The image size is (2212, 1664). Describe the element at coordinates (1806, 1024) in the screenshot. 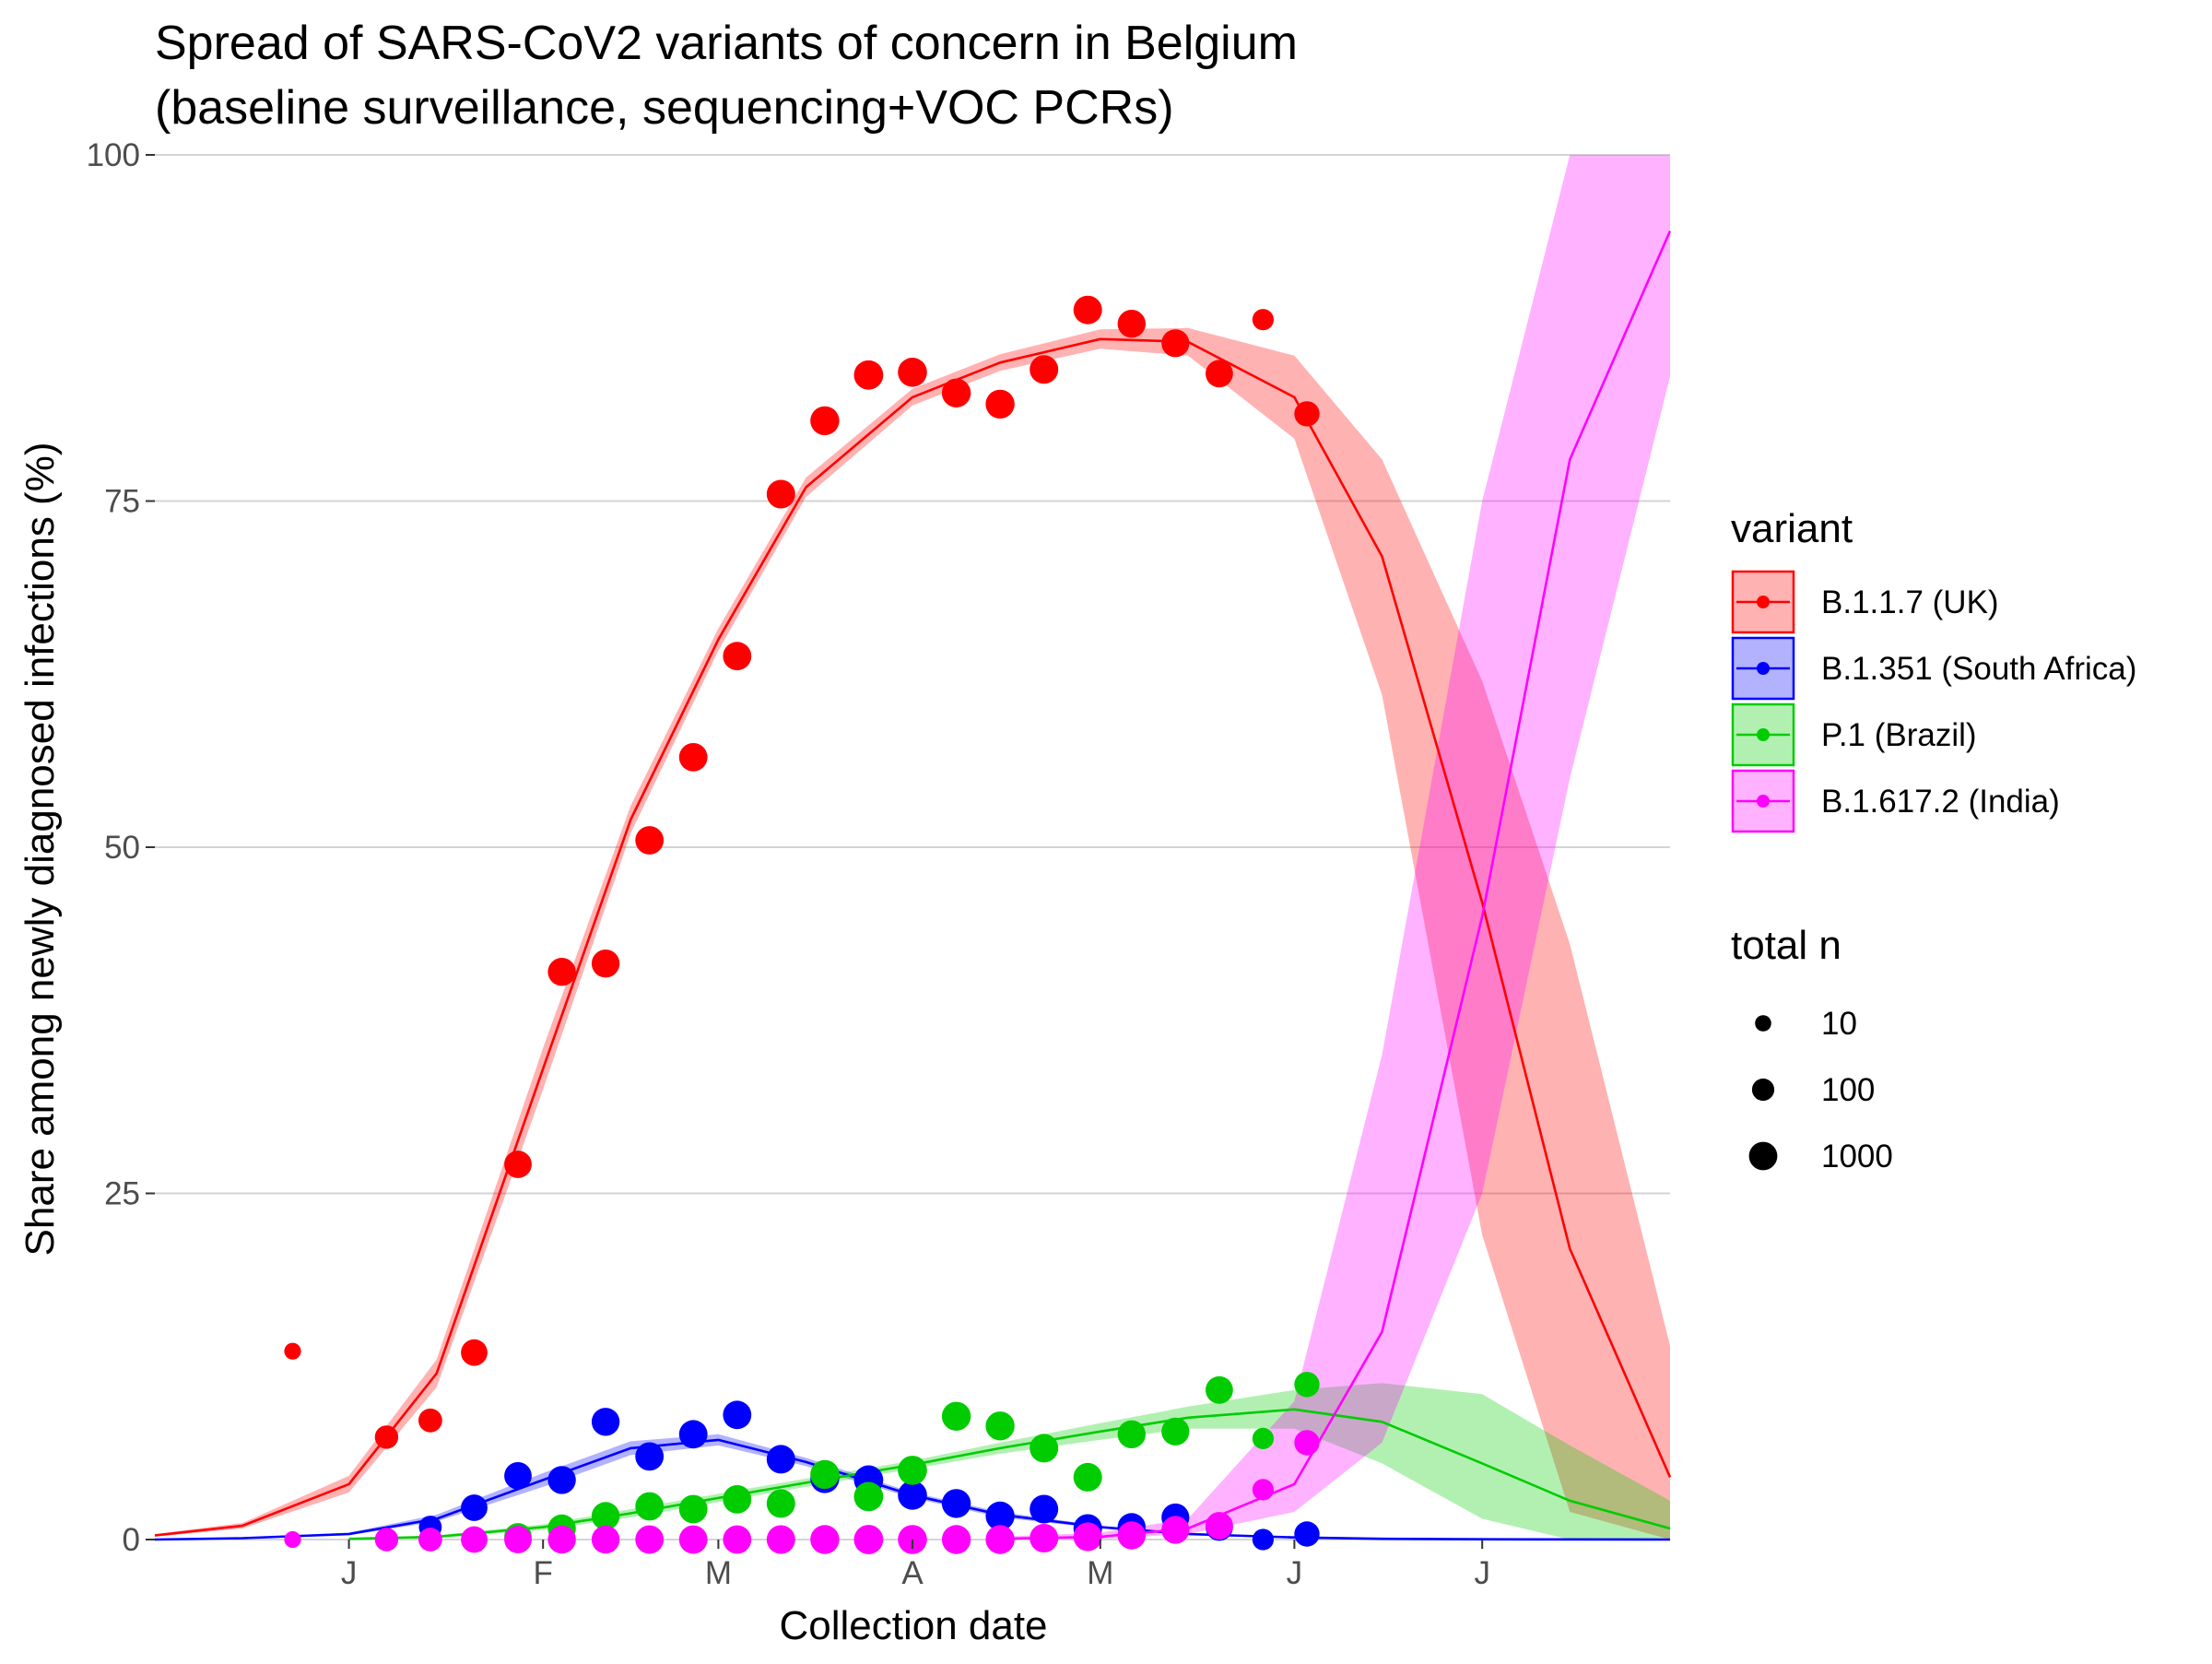

I see `legend-size-item: 10` at that location.